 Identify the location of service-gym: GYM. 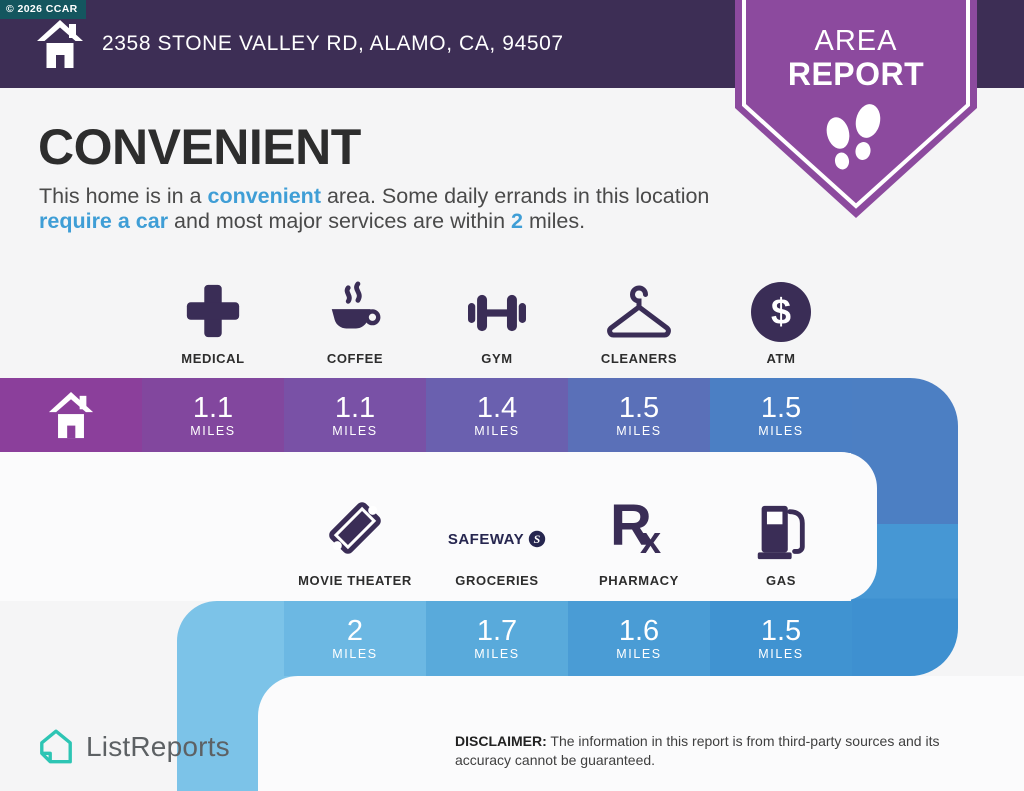
(497, 315).